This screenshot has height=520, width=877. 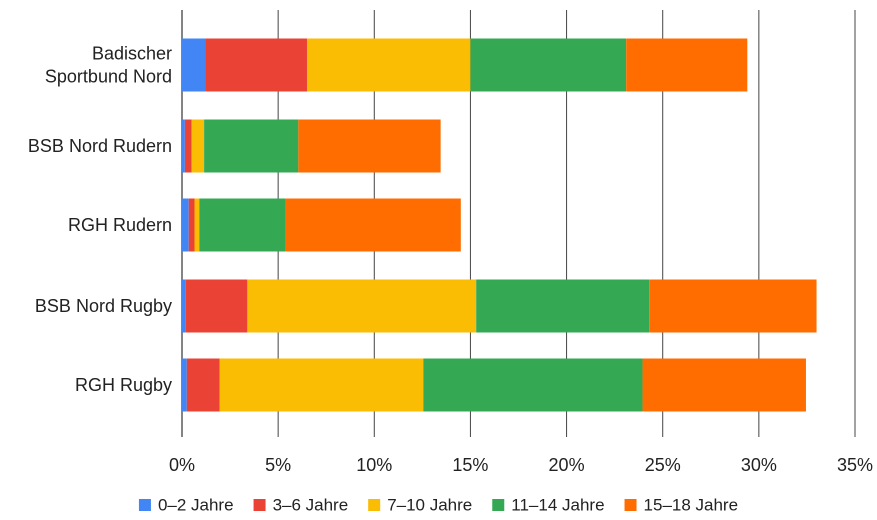 I want to click on category-label: BSB Nord Rudern, so click(x=100, y=146).